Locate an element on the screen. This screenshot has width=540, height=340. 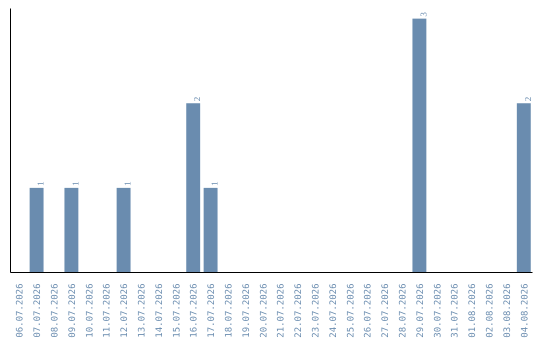
x-tick-label: 14.07.2026 is located at coordinates (159, 310).